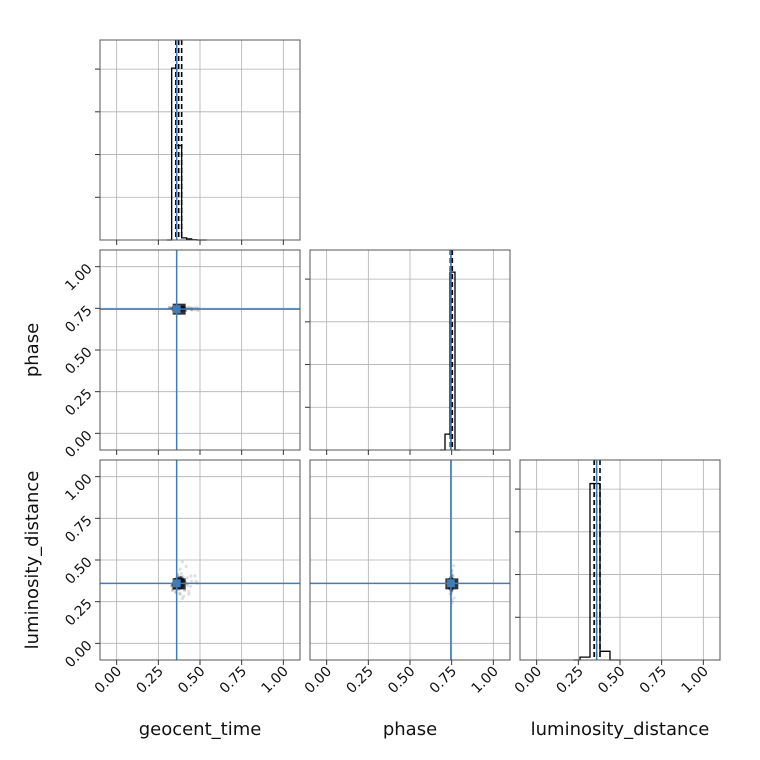  Describe the element at coordinates (198, 142) in the screenshot. I see `hist-panel-geocent_time` at that location.